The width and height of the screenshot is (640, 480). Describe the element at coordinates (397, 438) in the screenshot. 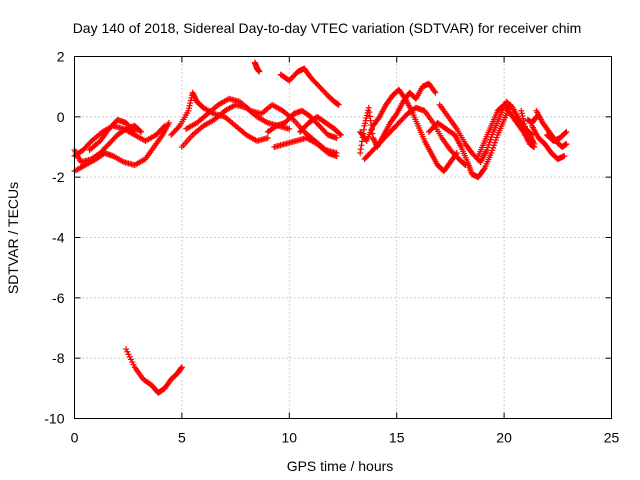

I see `x-tick-label: 15` at that location.